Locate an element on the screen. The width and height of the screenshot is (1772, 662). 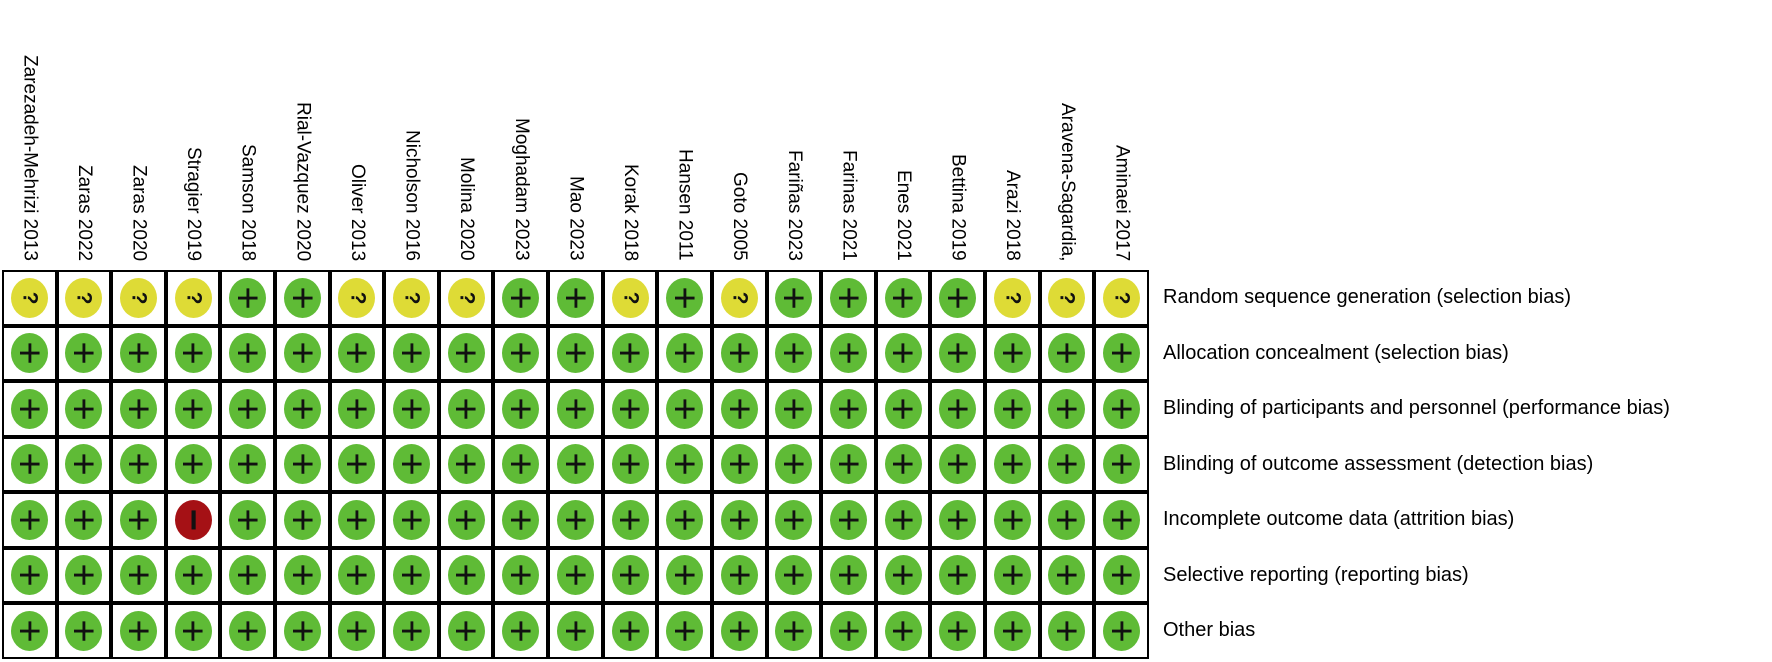
study-label: Goto 2005 is located at coordinates (740, 216).